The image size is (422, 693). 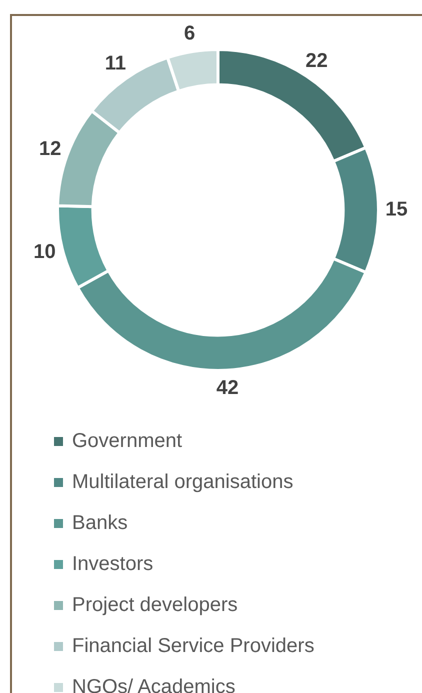 I want to click on data-label: 10, so click(x=44, y=251).